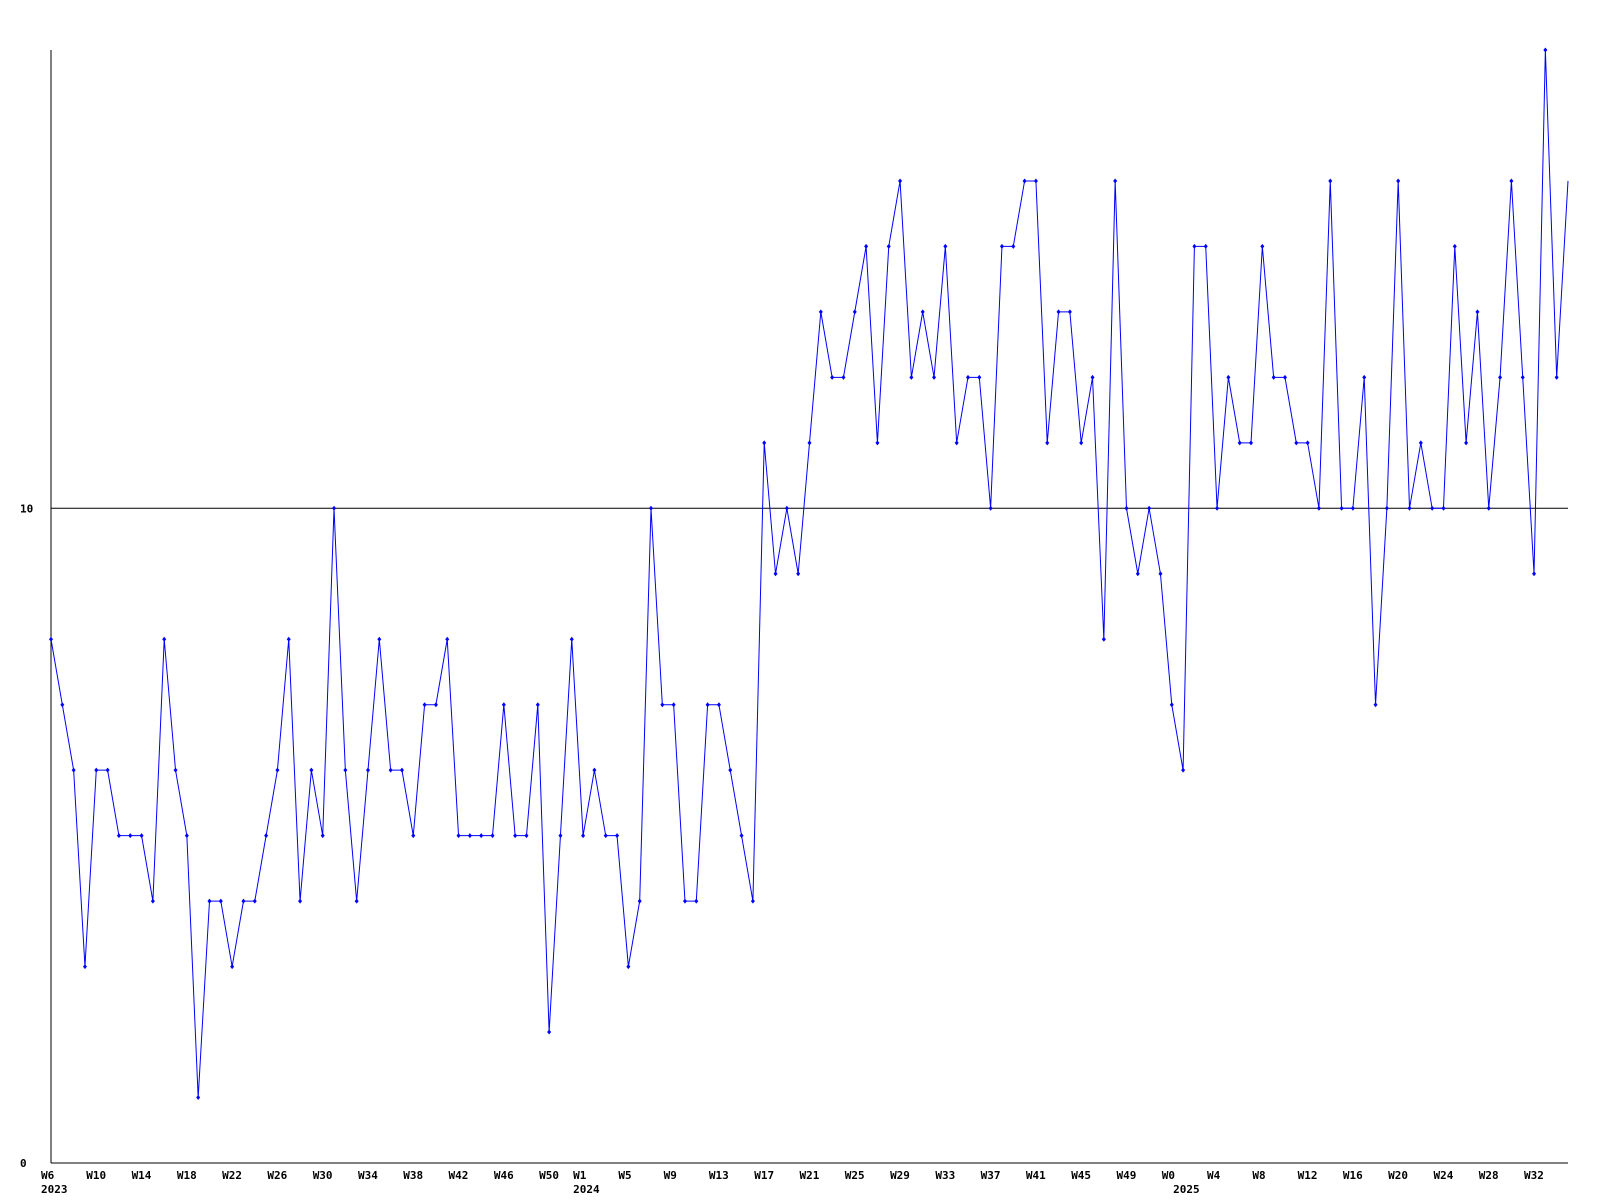  Describe the element at coordinates (1081, 1175) in the screenshot. I see `x-tick-label: W45` at that location.